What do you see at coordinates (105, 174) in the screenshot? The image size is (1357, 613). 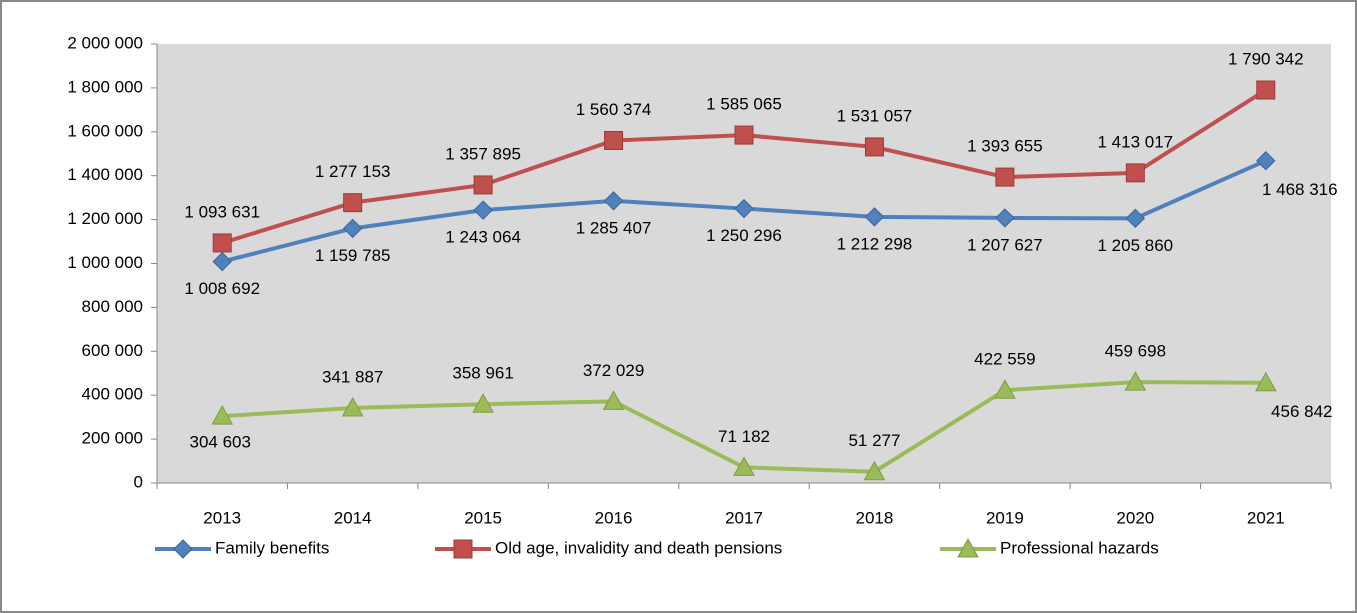 I see `y-tick-label: 1 400 000` at bounding box center [105, 174].